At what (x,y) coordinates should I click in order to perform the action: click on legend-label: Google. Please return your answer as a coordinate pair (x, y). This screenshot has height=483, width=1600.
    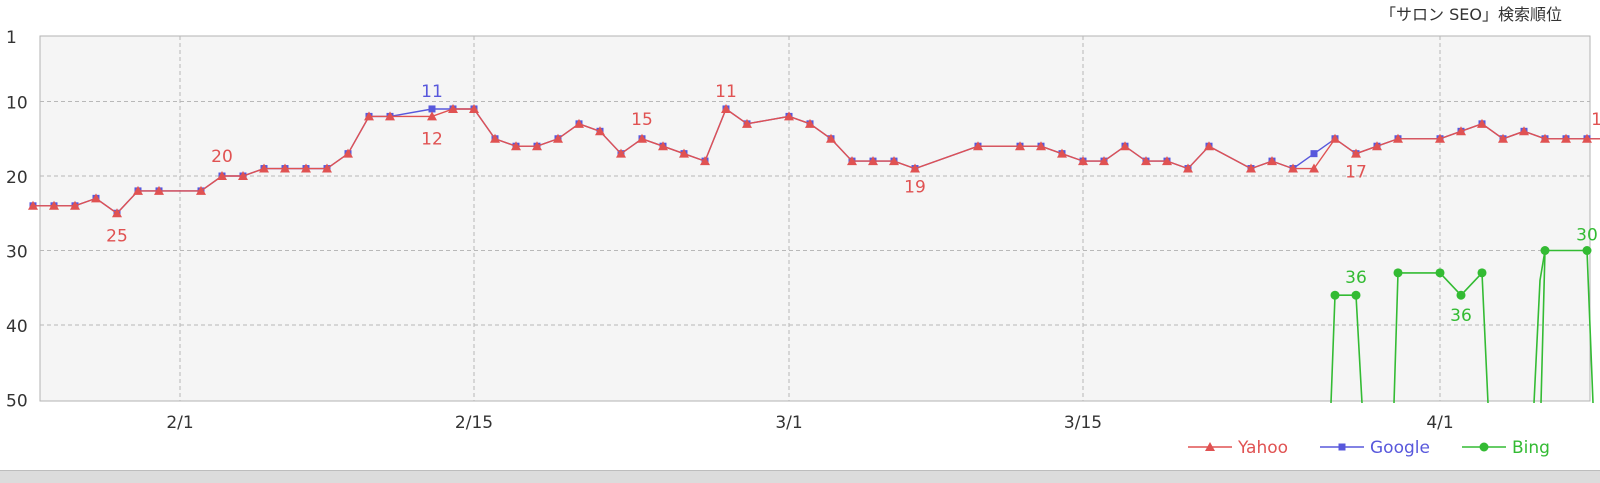
    Looking at the image, I should click on (1400, 448).